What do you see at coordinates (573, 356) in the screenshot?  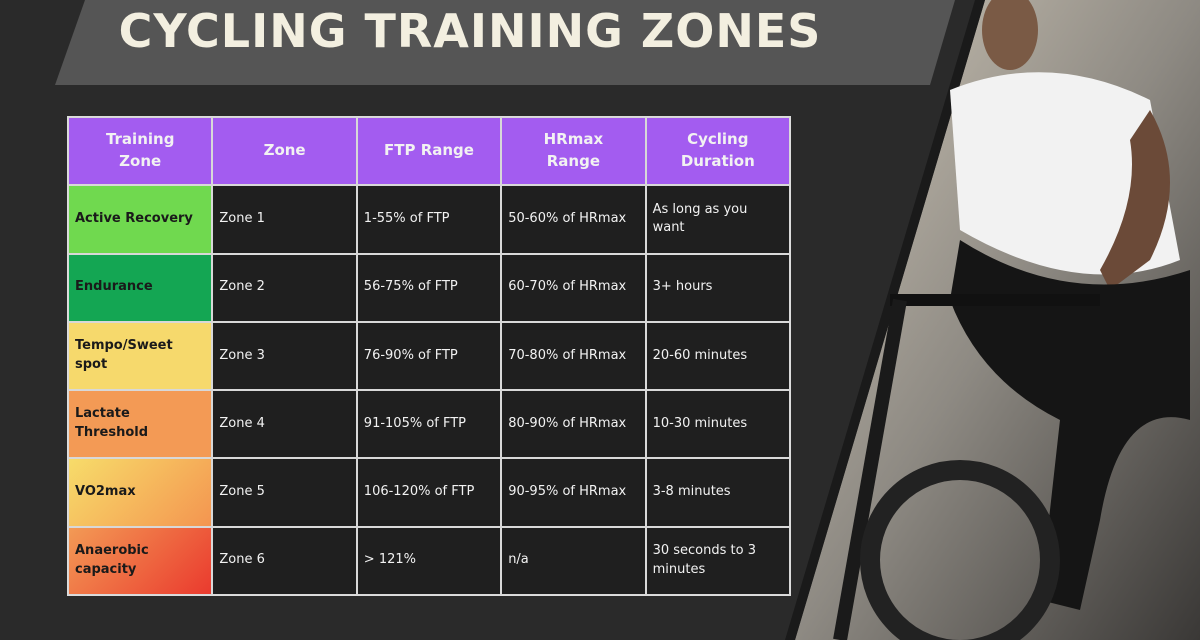 I see `table-cell: 70-80% of HRmax` at bounding box center [573, 356].